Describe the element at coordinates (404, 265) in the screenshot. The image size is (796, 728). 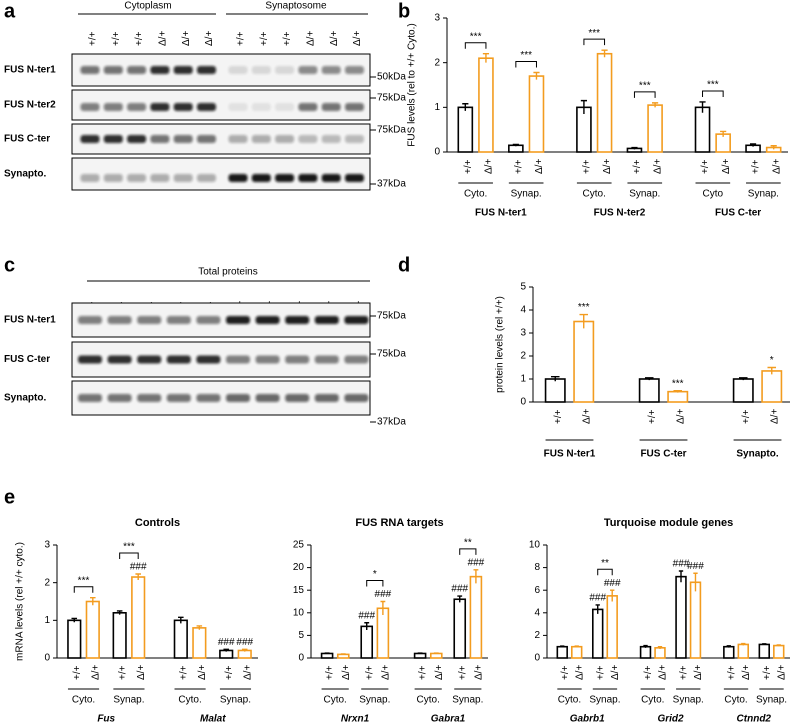
I see `panel-label: d` at that location.